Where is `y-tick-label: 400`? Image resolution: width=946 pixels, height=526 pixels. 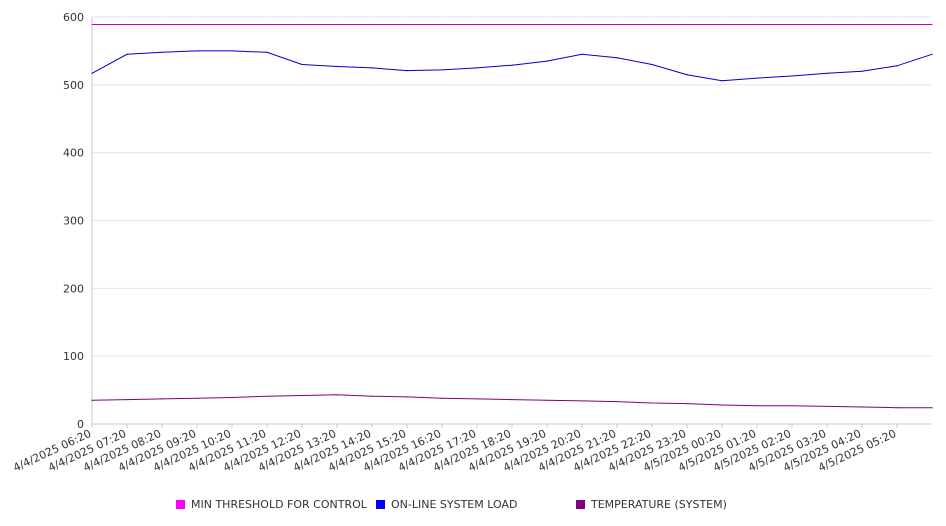 y-tick-label: 400 is located at coordinates (73, 153).